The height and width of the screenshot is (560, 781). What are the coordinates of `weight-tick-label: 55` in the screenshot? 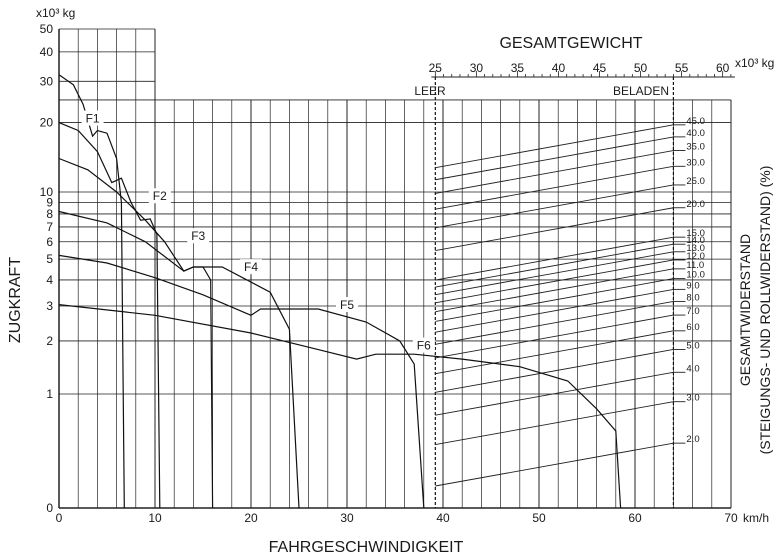 It's located at (682, 68).